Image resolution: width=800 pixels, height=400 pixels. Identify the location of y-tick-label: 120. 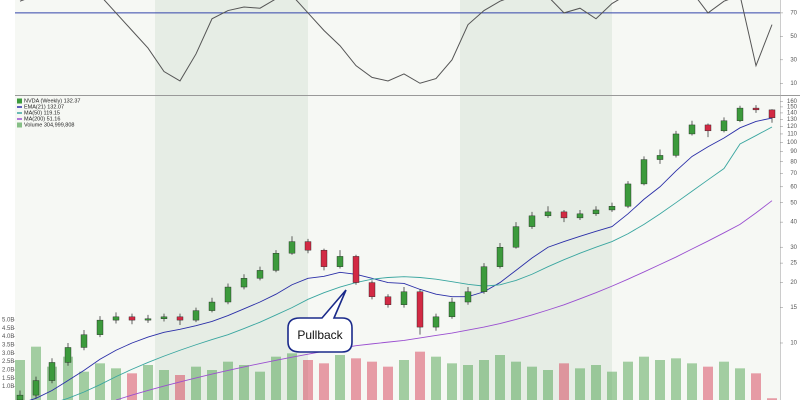
(792, 127).